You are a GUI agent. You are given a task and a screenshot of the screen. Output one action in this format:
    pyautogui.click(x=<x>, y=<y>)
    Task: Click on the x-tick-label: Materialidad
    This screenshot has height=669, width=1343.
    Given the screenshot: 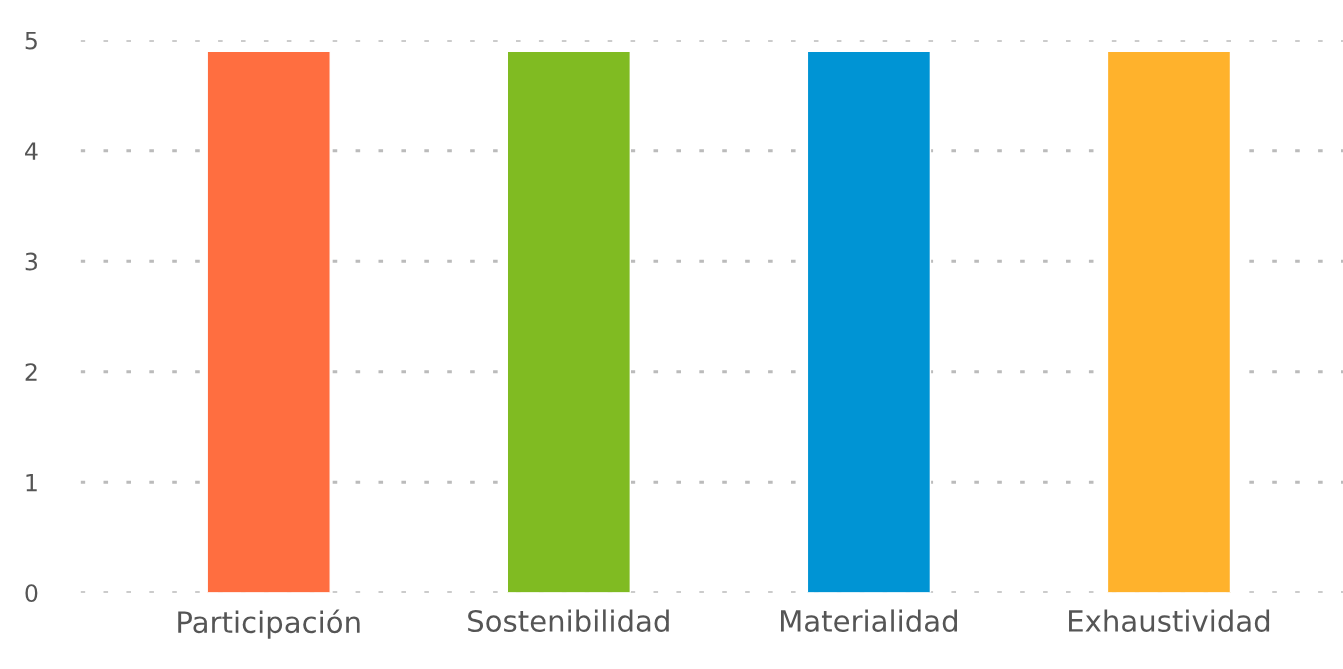 What is the action you would take?
    pyautogui.click(x=868, y=620)
    